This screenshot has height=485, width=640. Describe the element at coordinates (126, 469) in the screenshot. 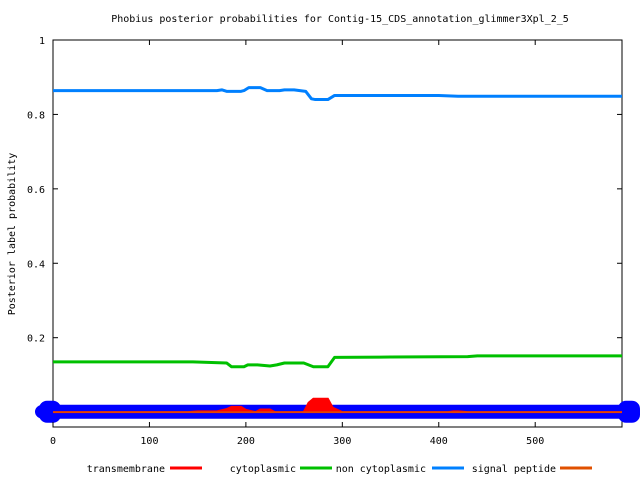

I see `legend-label: transmembrane` at that location.